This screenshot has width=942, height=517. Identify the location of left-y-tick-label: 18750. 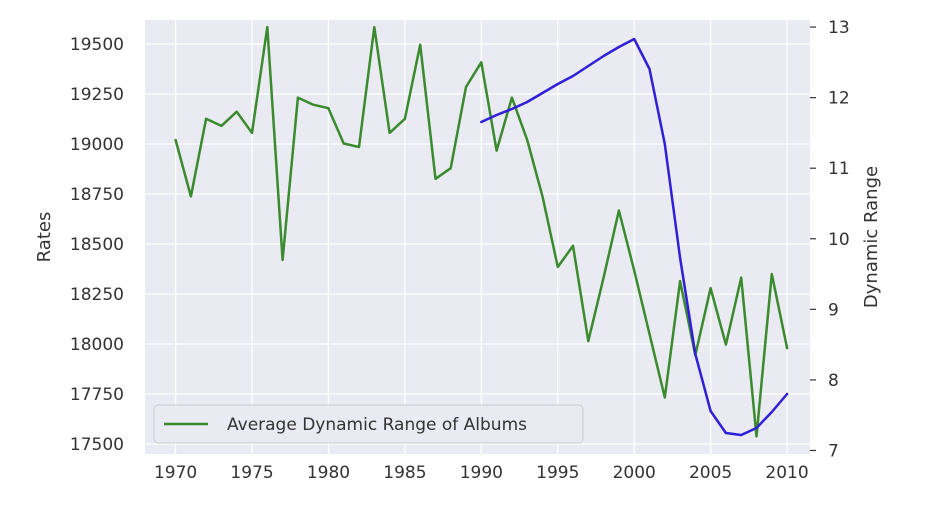
(97, 195).